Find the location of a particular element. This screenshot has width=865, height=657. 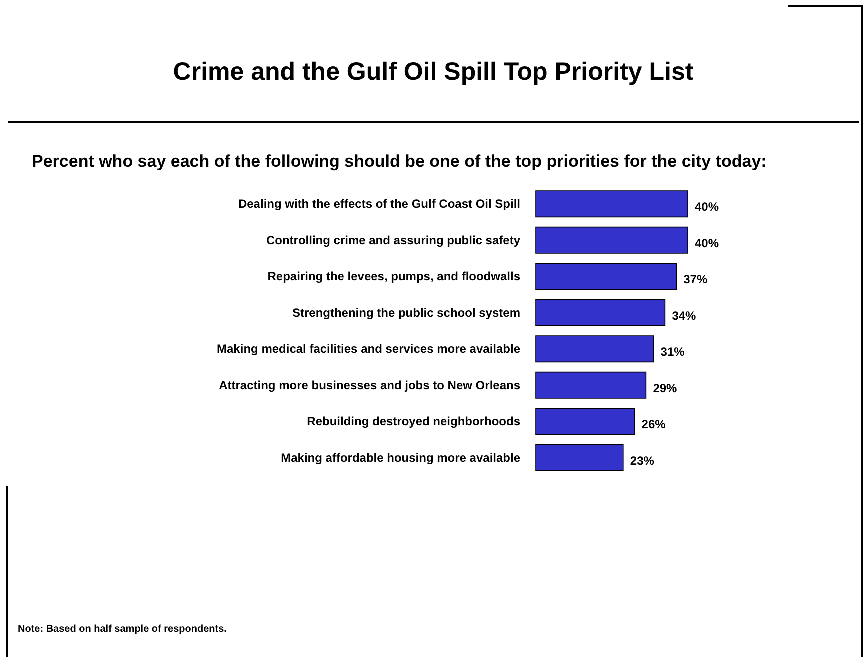

data-label: 31% is located at coordinates (673, 352).